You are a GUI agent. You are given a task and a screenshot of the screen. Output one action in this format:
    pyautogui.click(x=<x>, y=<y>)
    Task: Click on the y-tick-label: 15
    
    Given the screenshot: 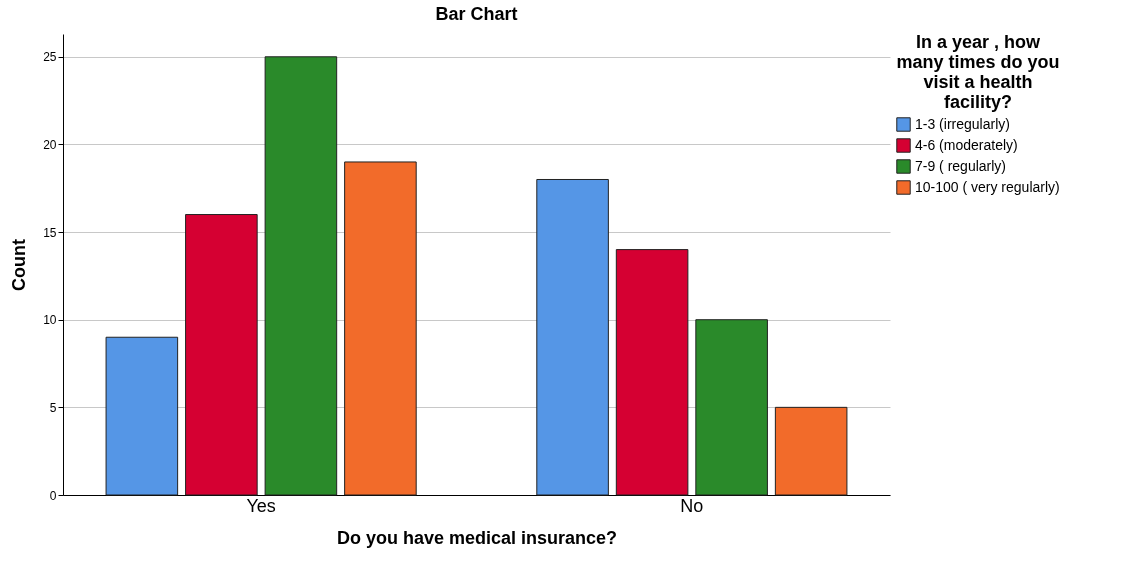 What is the action you would take?
    pyautogui.click(x=50, y=232)
    